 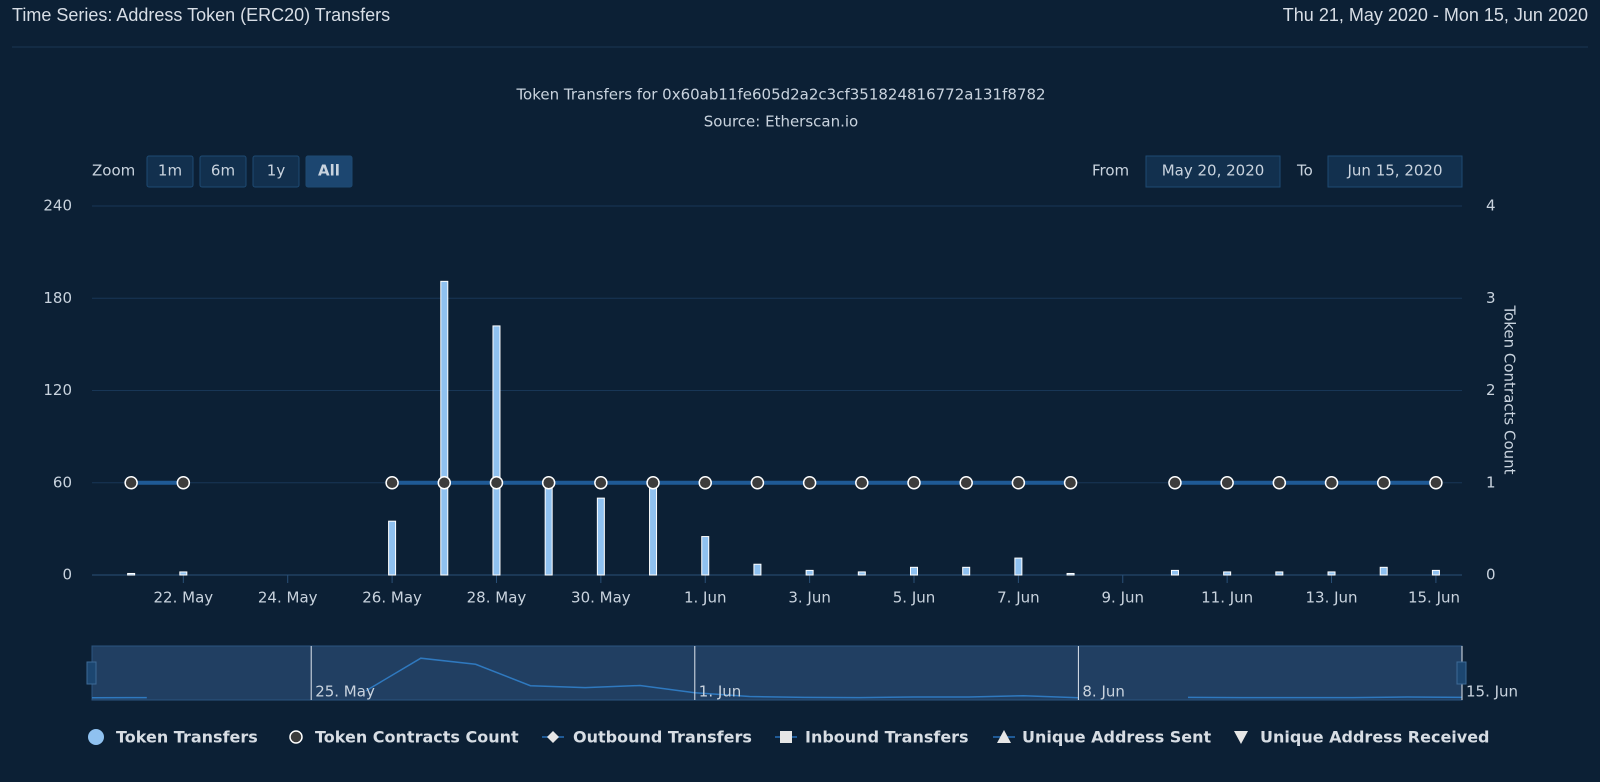 What do you see at coordinates (809, 598) in the screenshot?
I see `x-tick-label: 3. Jun` at bounding box center [809, 598].